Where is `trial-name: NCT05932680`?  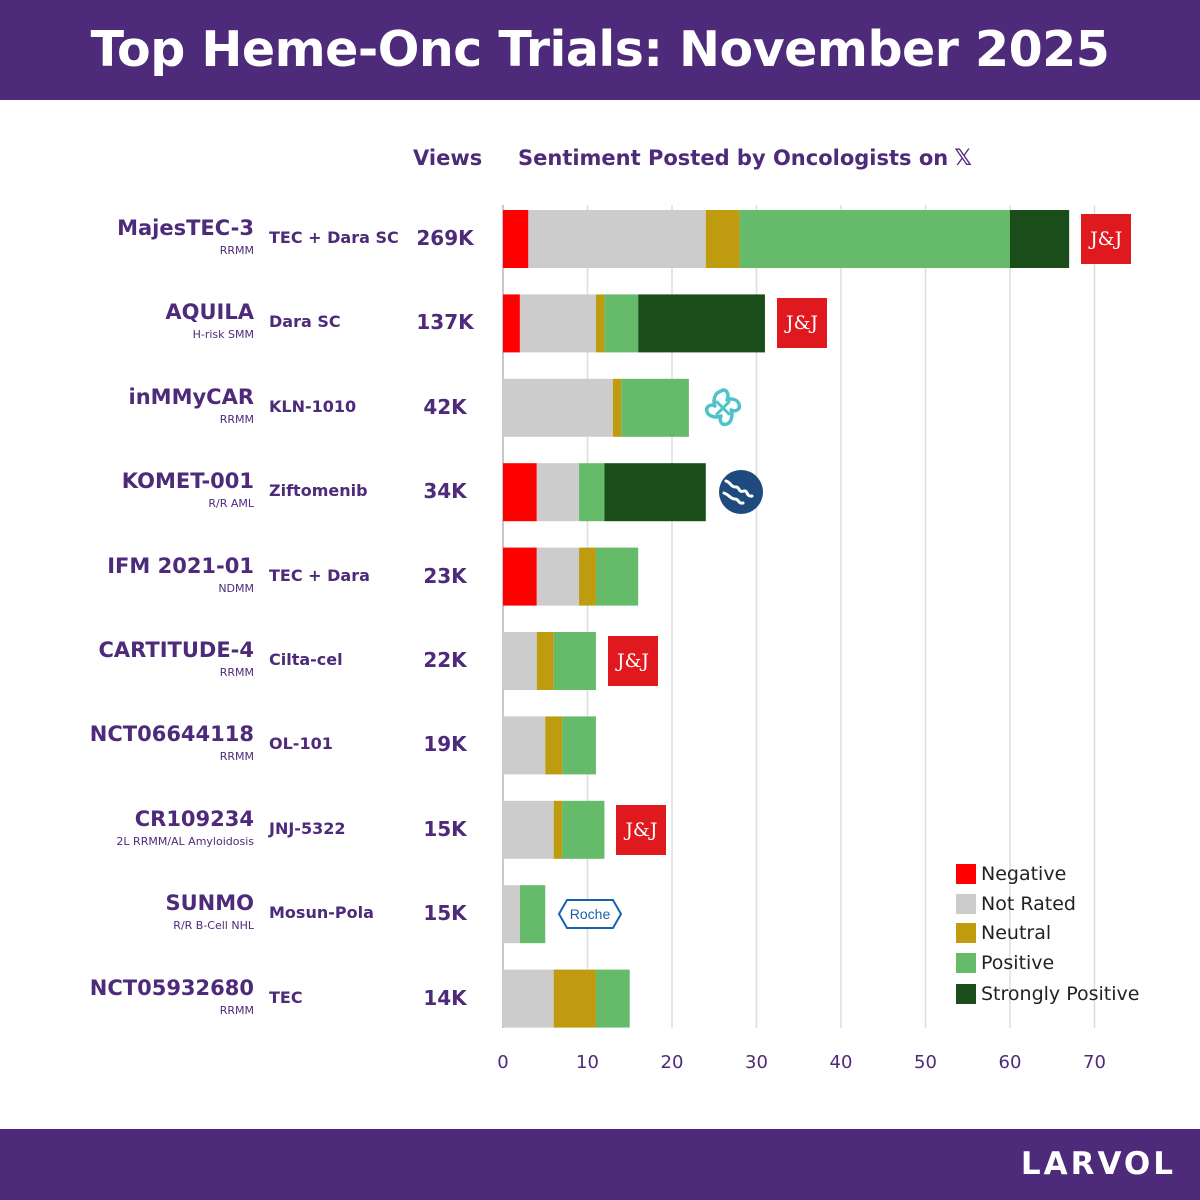
trial-name: NCT05932680 is located at coordinates (171, 987).